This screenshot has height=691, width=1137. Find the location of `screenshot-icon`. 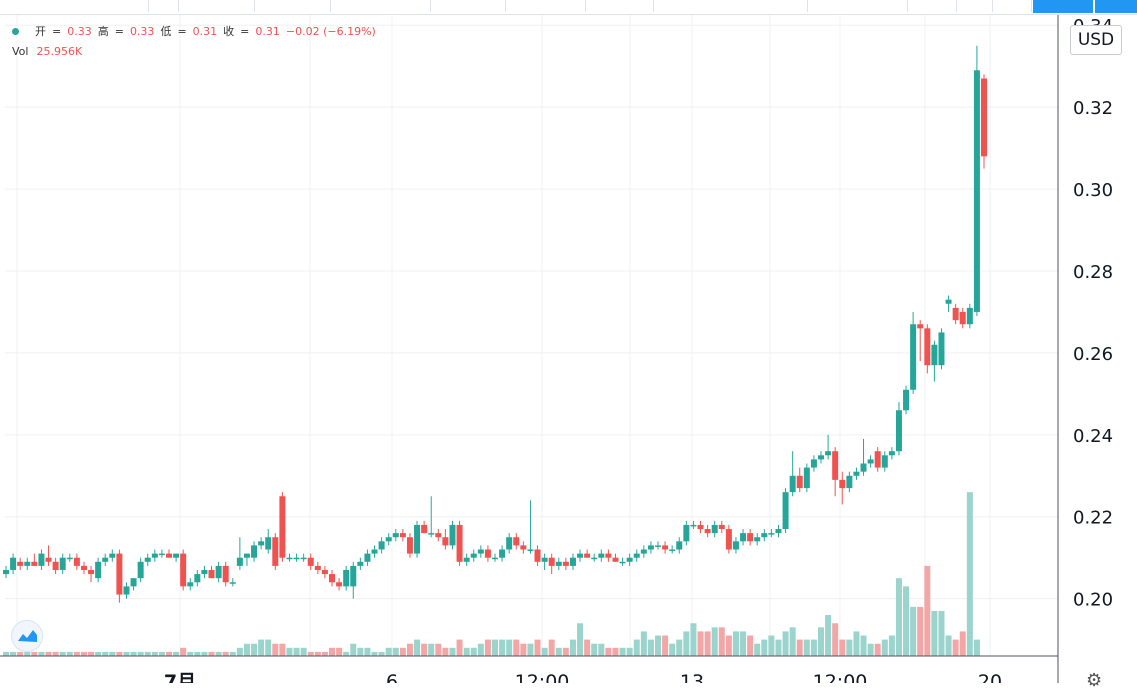

screenshot-icon is located at coordinates (1013, 6).